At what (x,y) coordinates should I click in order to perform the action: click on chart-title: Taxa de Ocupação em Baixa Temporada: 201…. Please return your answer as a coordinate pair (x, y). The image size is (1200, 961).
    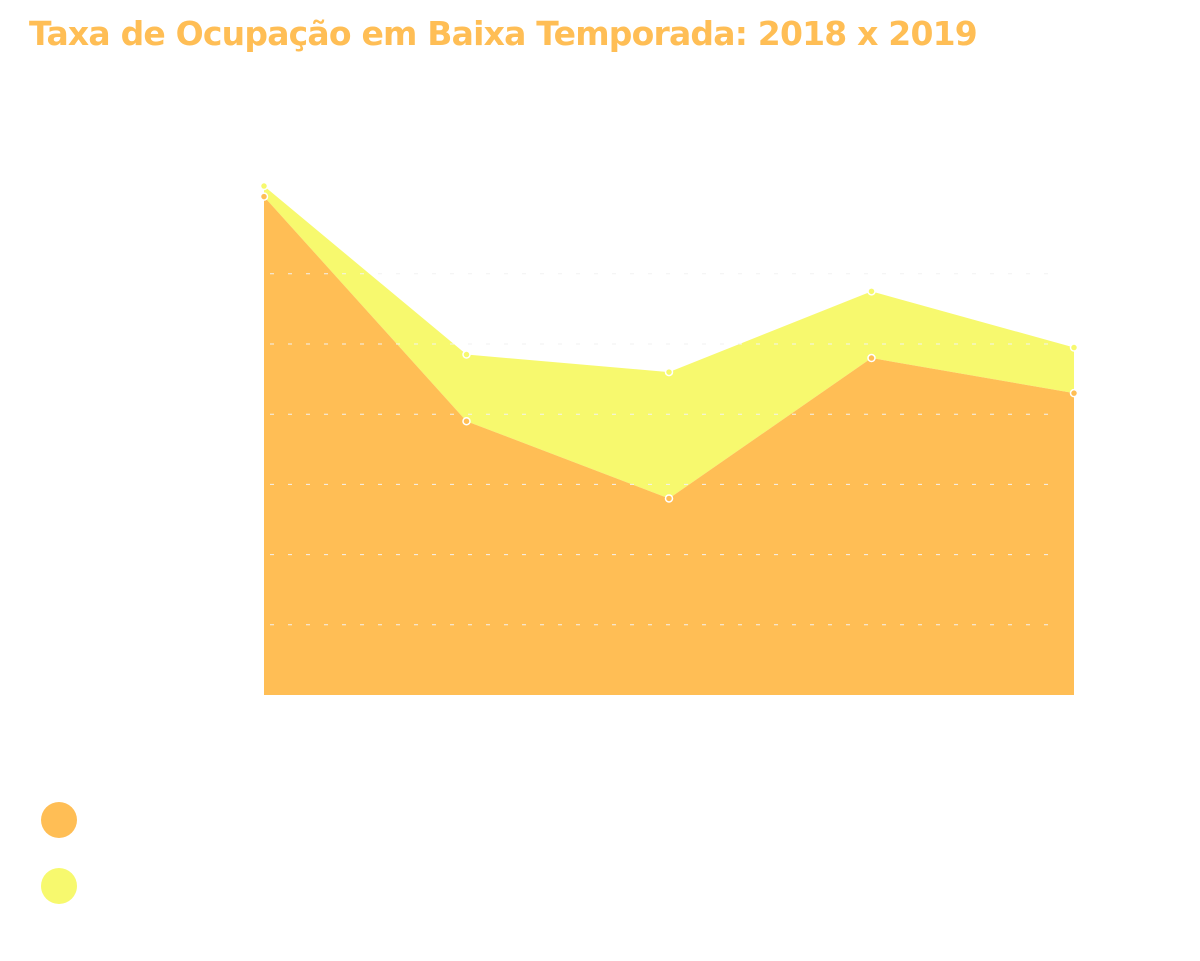
    Looking at the image, I should click on (503, 33).